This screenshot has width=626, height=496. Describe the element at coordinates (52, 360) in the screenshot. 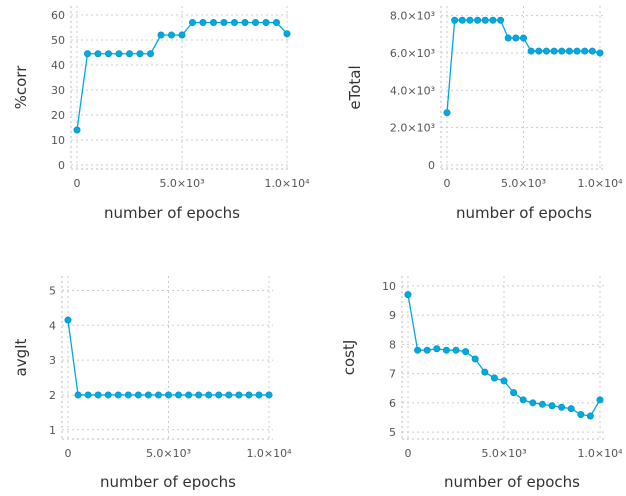

I see `y-tick-label: 3` at that location.